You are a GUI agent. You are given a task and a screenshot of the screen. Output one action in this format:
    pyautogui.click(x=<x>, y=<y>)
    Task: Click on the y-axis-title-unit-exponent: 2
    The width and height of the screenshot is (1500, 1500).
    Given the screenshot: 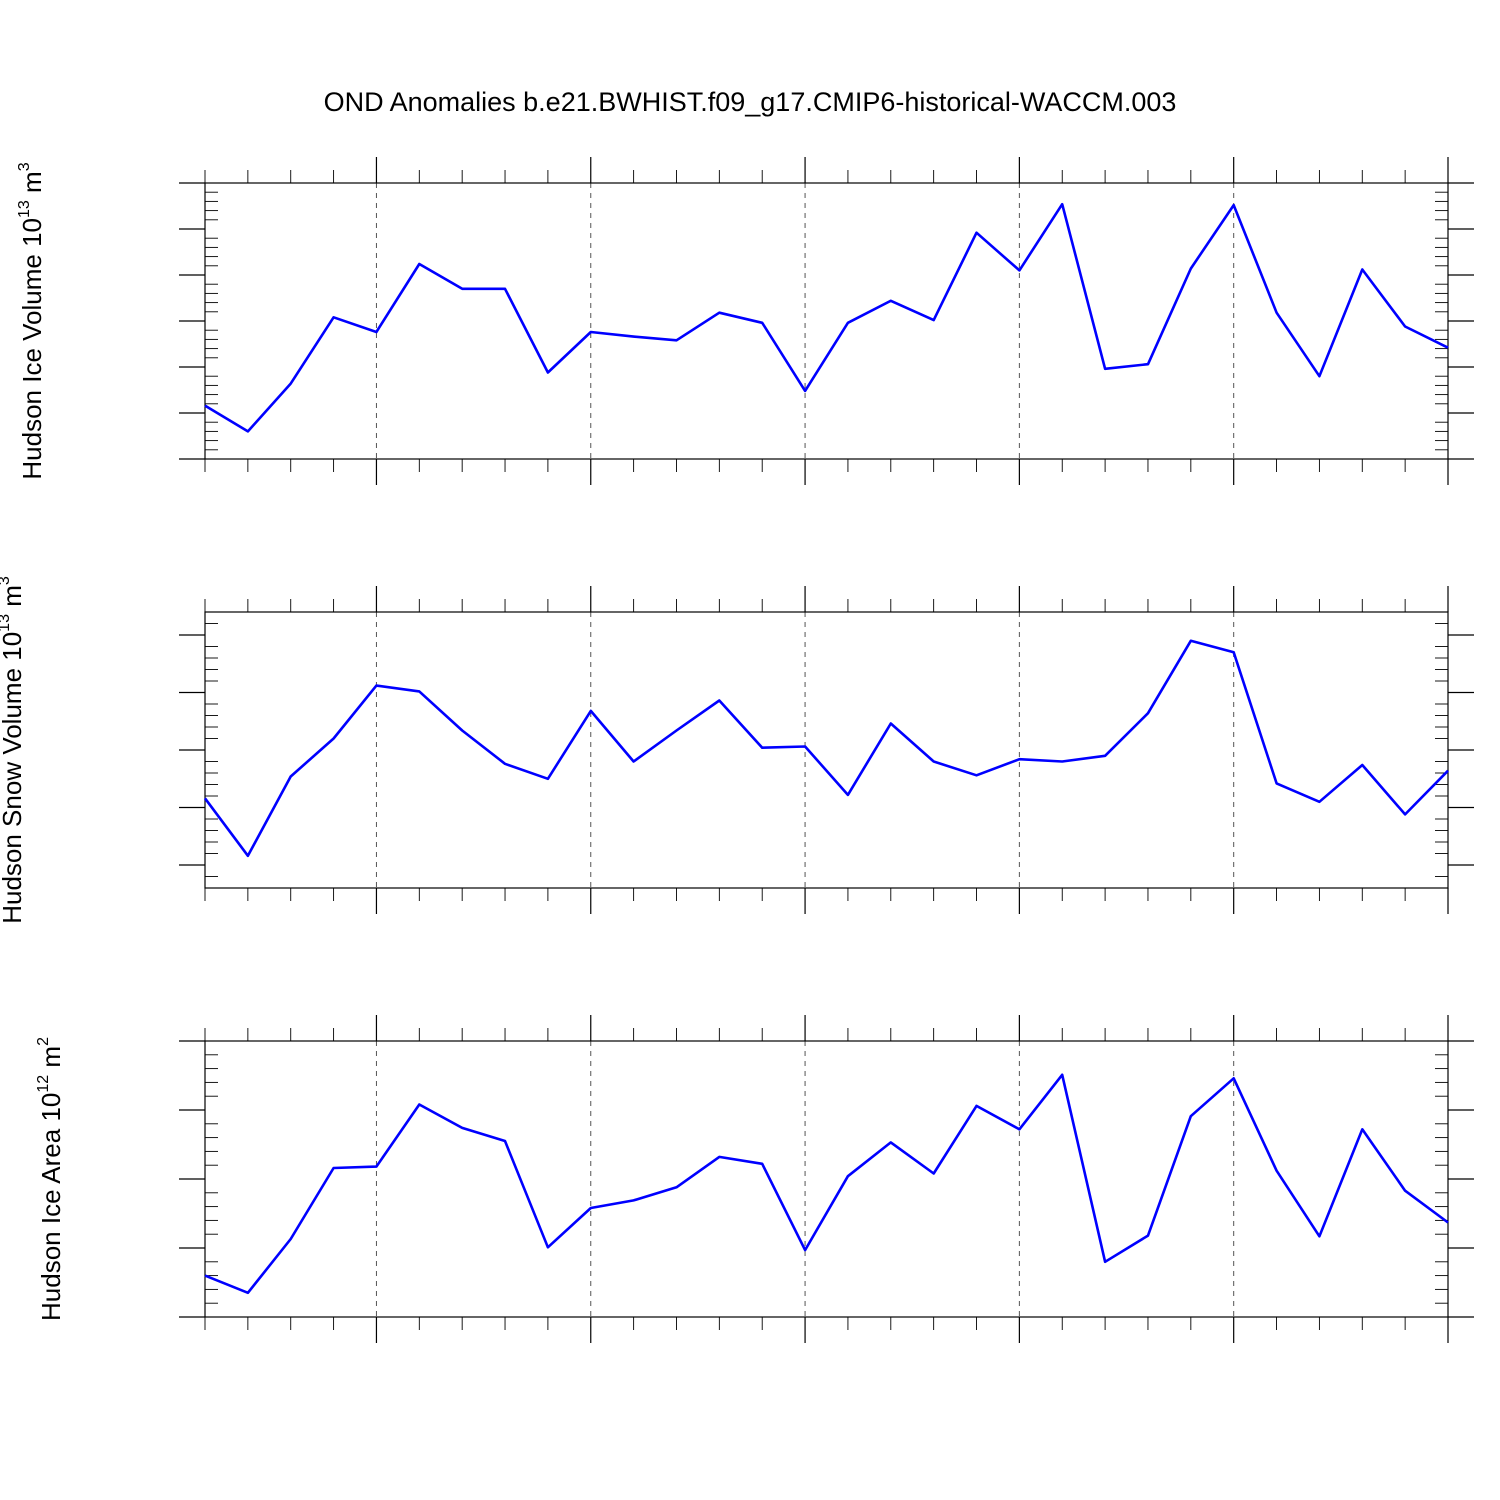 What is the action you would take?
    pyautogui.click(x=43, y=1041)
    